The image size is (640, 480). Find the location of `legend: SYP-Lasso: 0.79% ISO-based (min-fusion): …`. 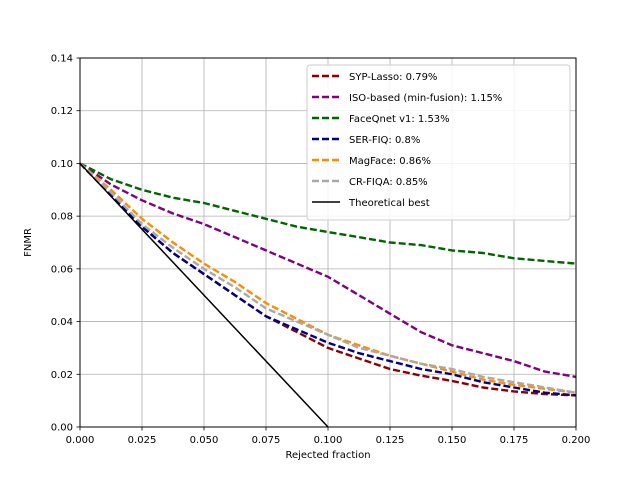

legend: SYP-Lasso: 0.79% ISO-based (min-fusion): … is located at coordinates (438, 142).